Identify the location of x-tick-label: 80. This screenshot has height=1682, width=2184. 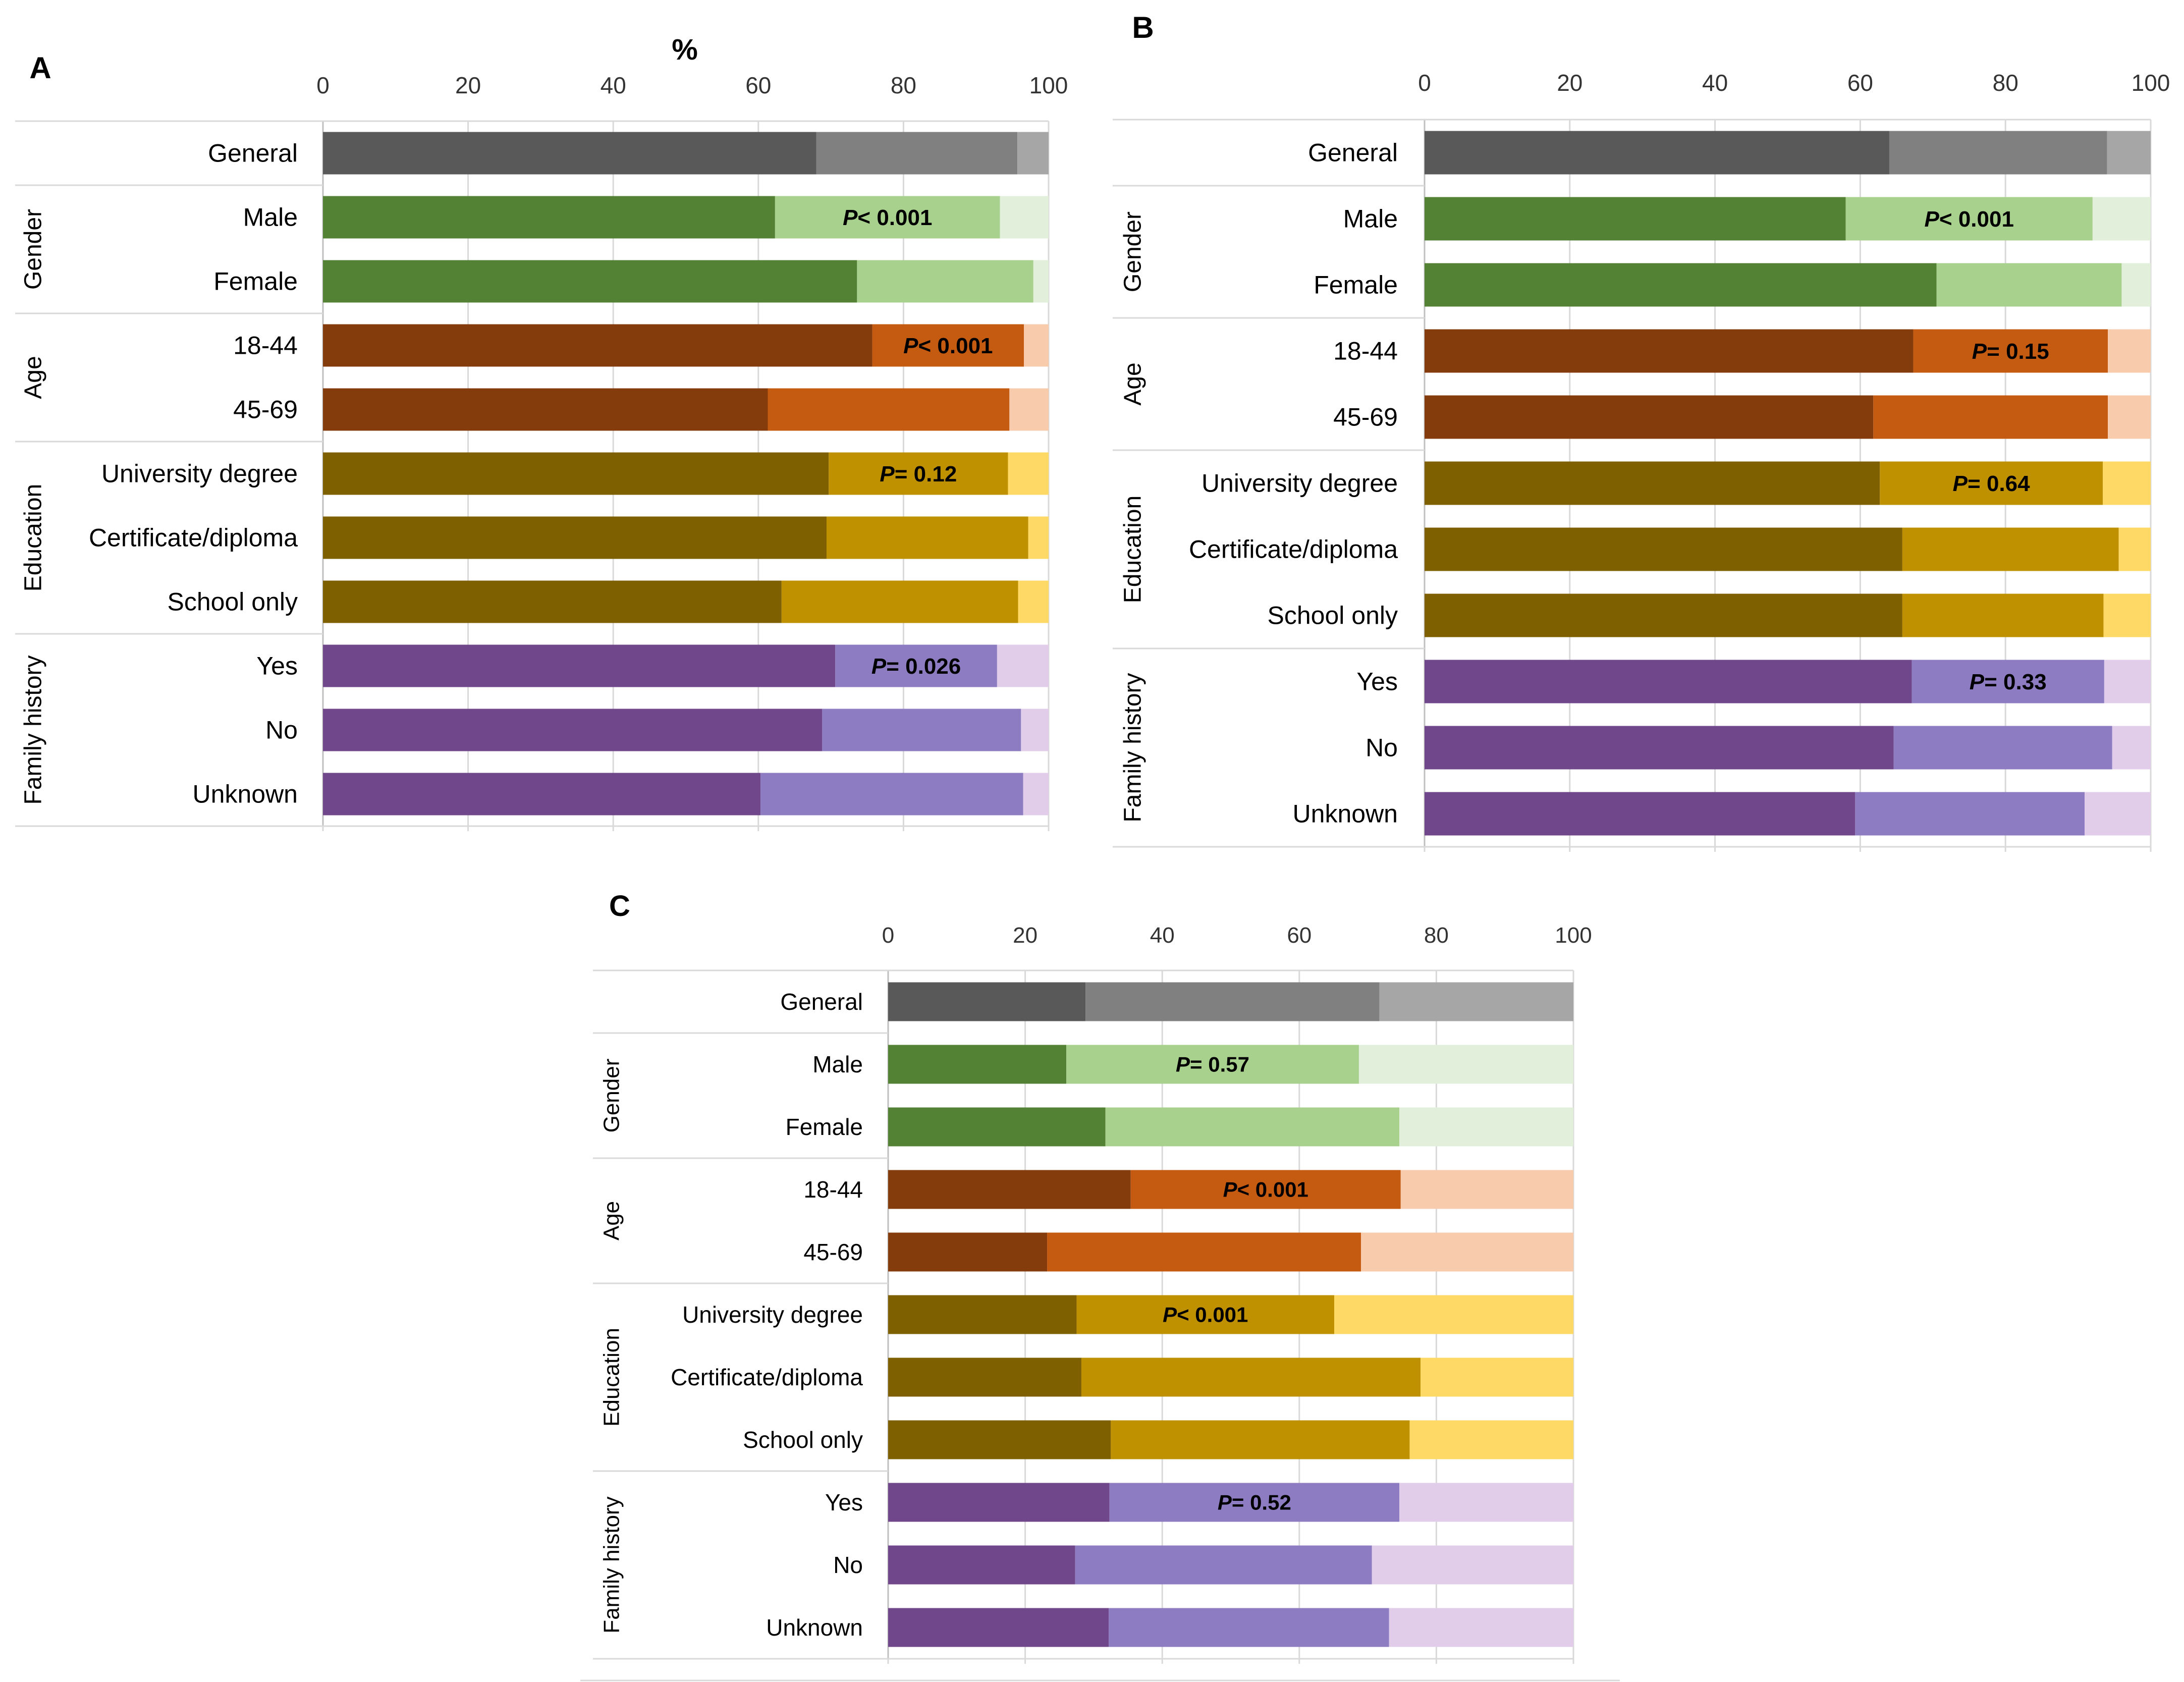
(1436, 935).